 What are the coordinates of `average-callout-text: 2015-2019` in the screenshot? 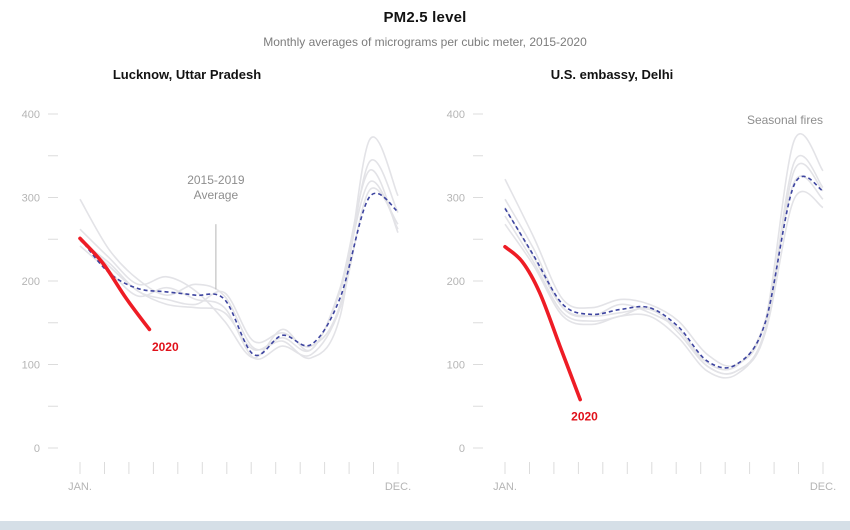 It's located at (216, 180).